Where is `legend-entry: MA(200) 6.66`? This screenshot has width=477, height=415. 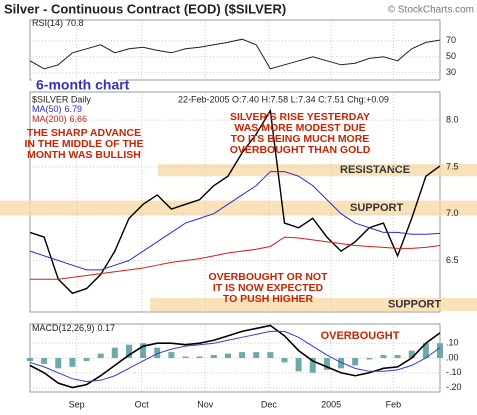 legend-entry: MA(200) 6.66 is located at coordinates (59, 119).